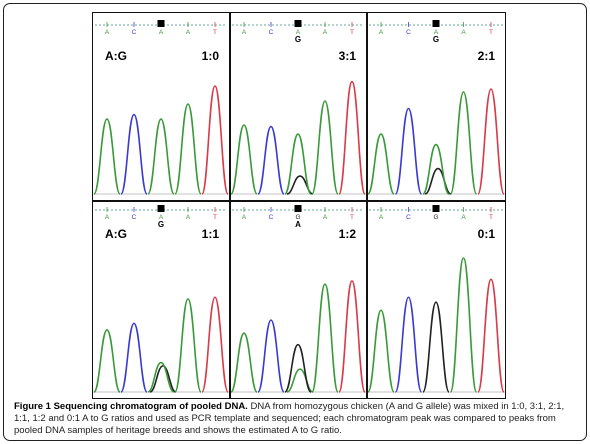 The image size is (590, 444). What do you see at coordinates (347, 56) in the screenshot?
I see `ratio-label: 3:1` at bounding box center [347, 56].